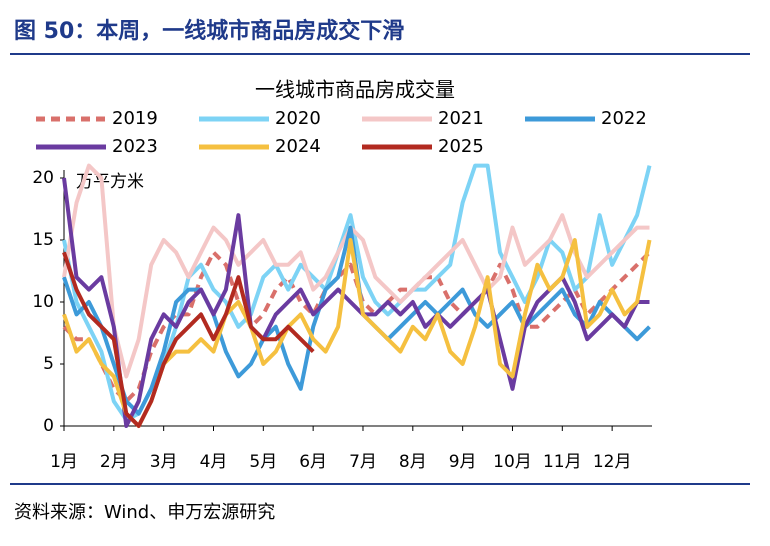  Describe the element at coordinates (512, 462) in the screenshot. I see `x-tick-label: 10月` at that location.